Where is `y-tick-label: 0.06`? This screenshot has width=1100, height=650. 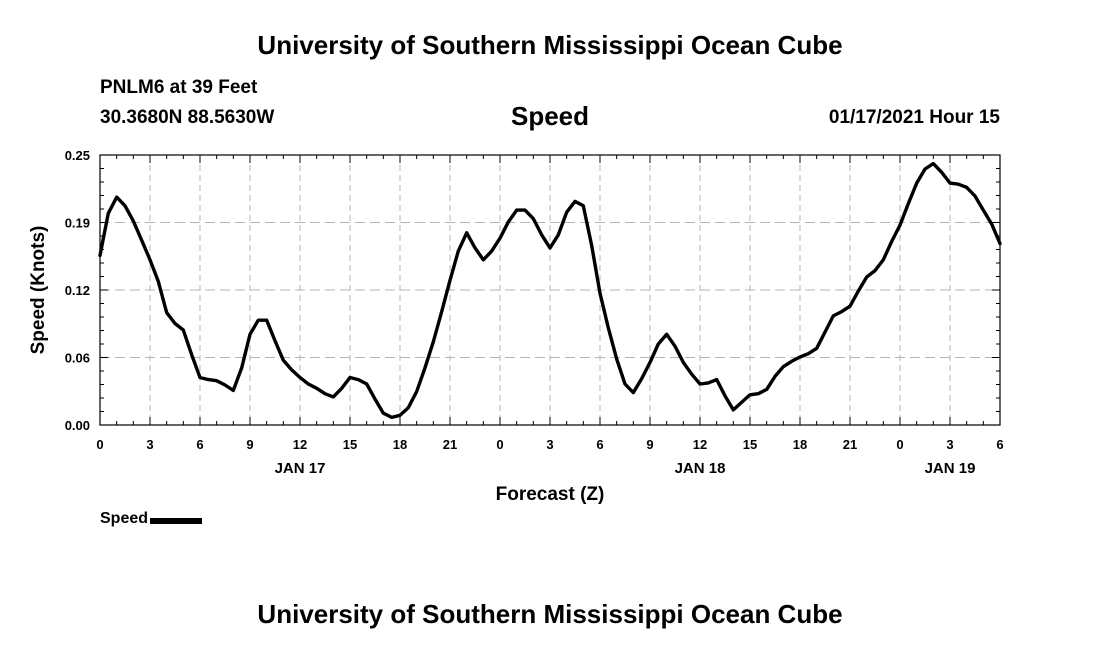 y-tick-label: 0.06 is located at coordinates (77, 358).